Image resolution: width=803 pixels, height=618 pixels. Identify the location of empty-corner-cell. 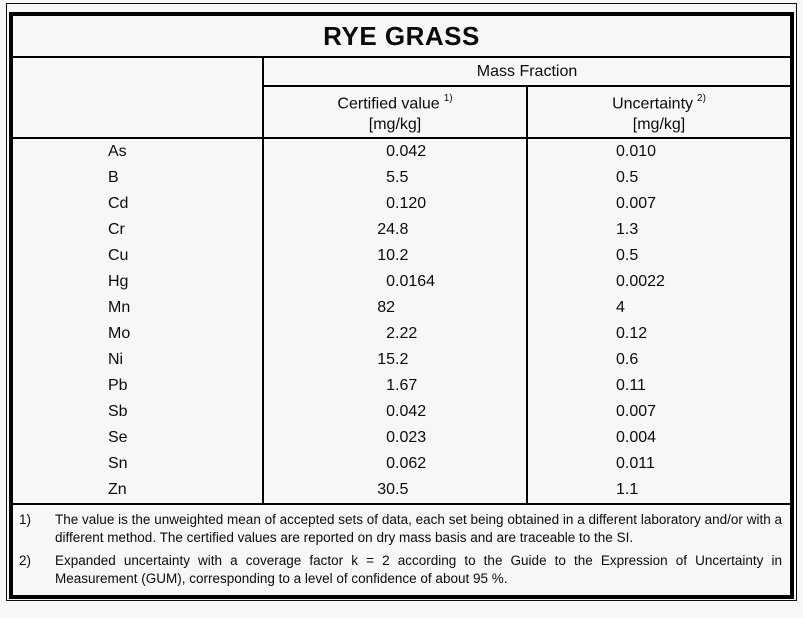
(138, 98).